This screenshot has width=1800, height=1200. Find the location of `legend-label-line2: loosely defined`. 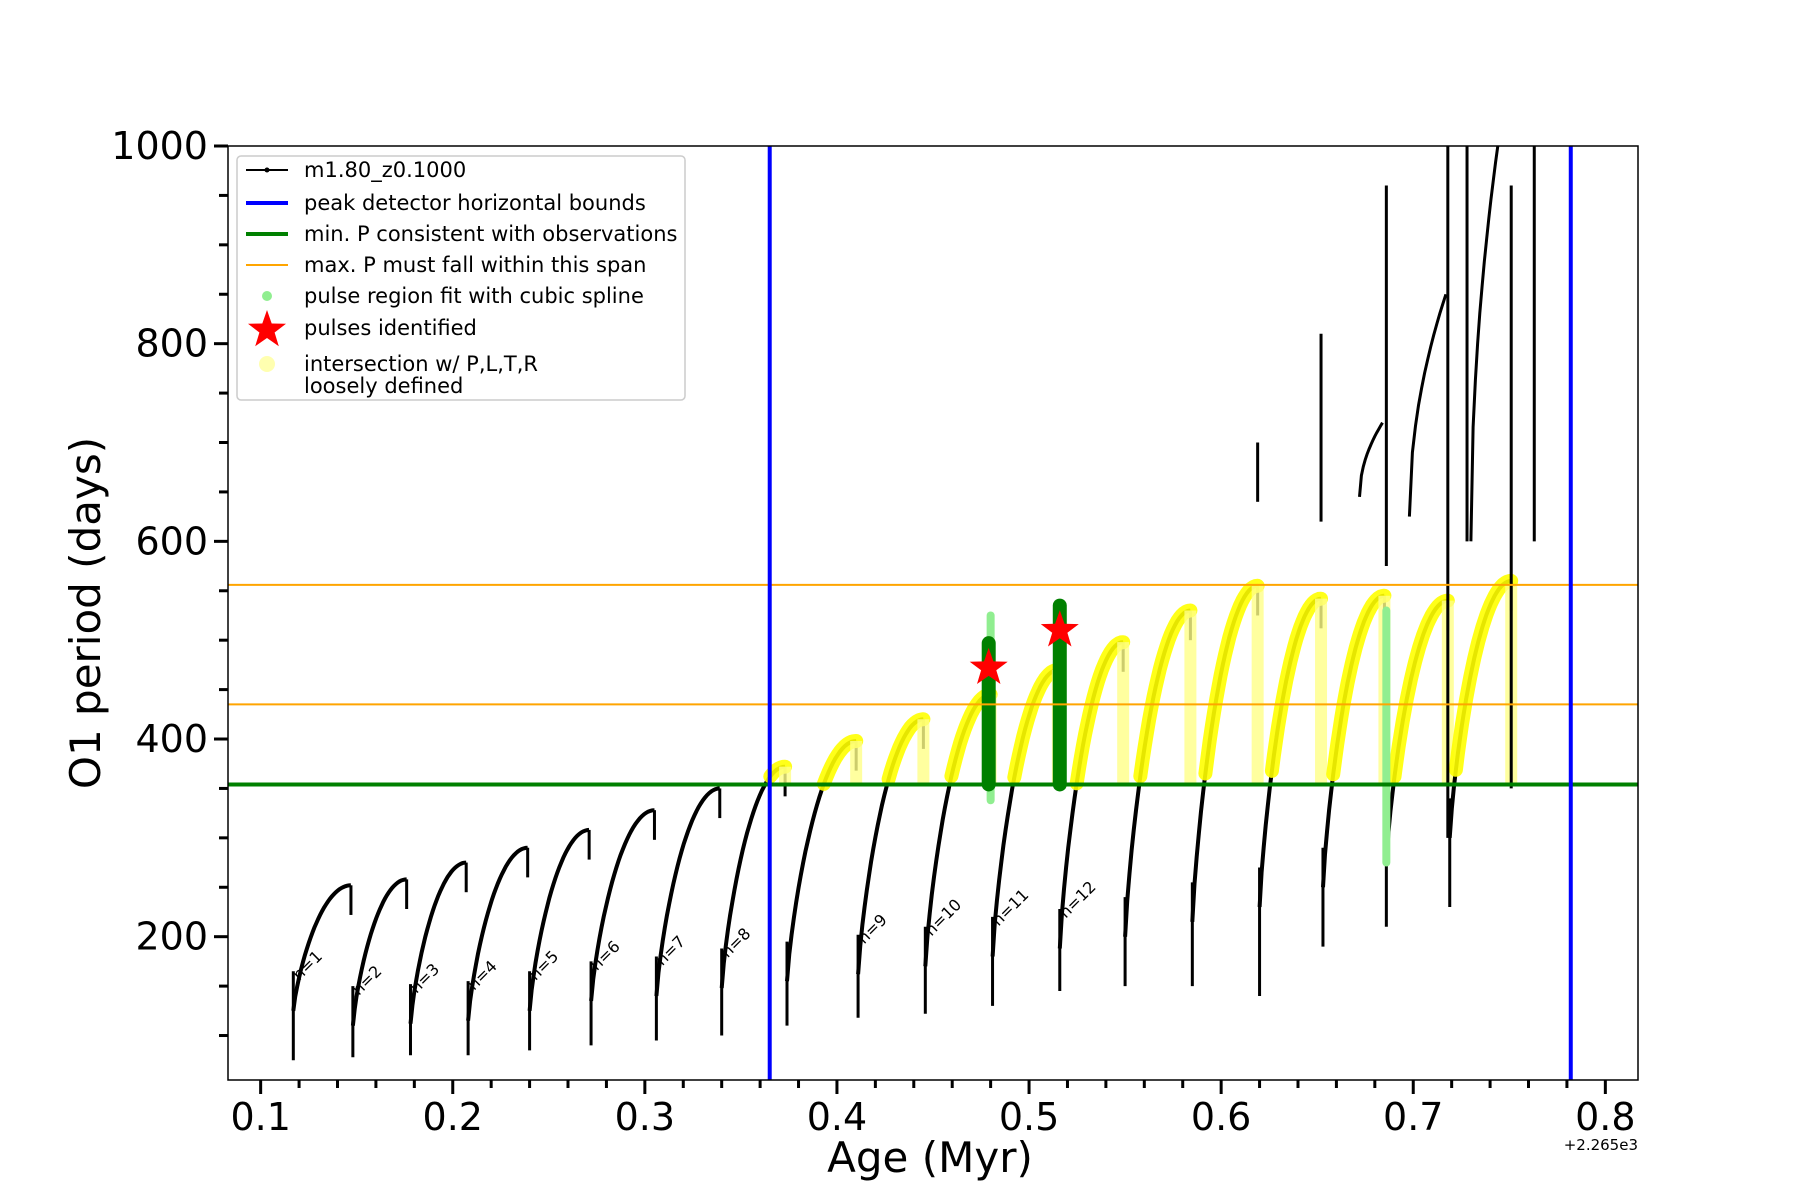

legend-label-line2: loosely defined is located at coordinates (383, 386).